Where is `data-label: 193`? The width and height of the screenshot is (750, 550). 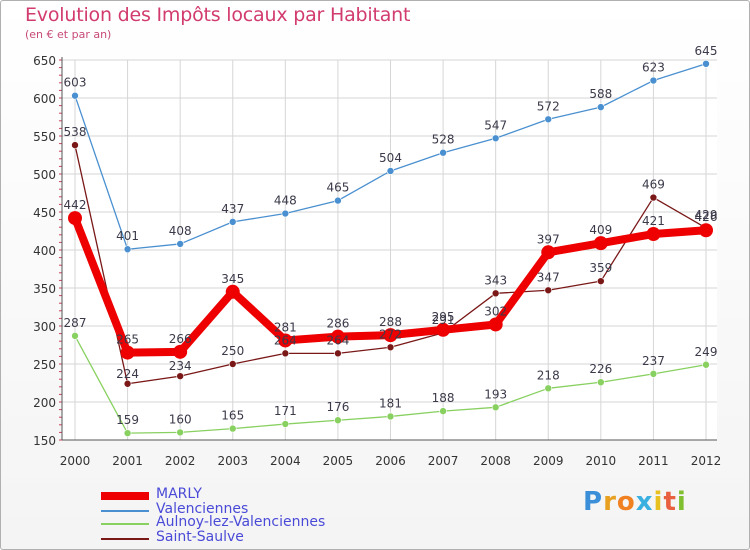
data-label: 193 is located at coordinates (495, 394).